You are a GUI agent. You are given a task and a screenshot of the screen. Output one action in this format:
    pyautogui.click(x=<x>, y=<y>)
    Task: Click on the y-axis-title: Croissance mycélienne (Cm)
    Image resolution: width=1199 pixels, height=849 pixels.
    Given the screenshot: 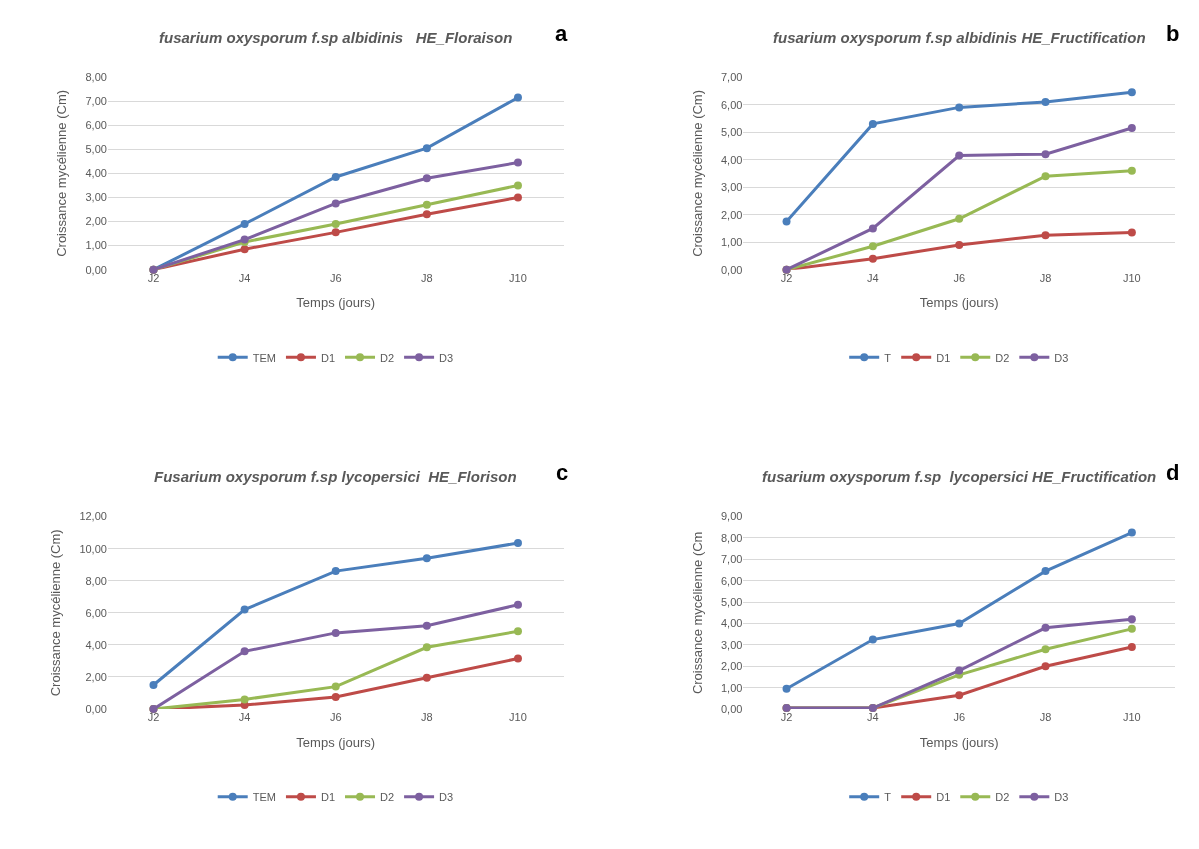 What is the action you would take?
    pyautogui.click(x=697, y=173)
    